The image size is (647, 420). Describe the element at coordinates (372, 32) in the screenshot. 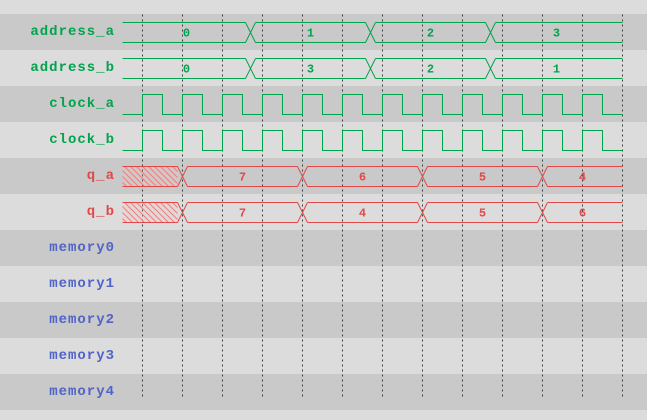

I see `wave-address_a: 0 1 2 3` at that location.